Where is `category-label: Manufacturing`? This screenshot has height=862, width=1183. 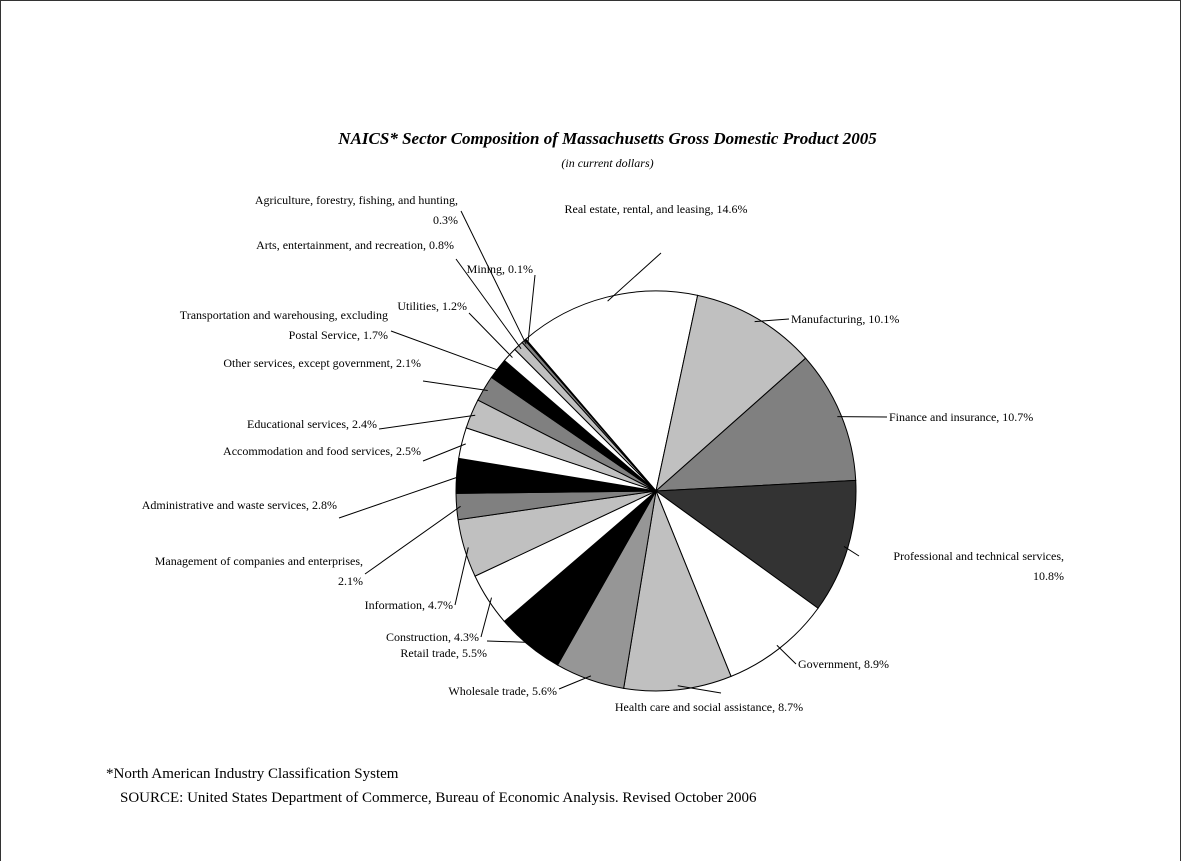 category-label: Manufacturing is located at coordinates (826, 319).